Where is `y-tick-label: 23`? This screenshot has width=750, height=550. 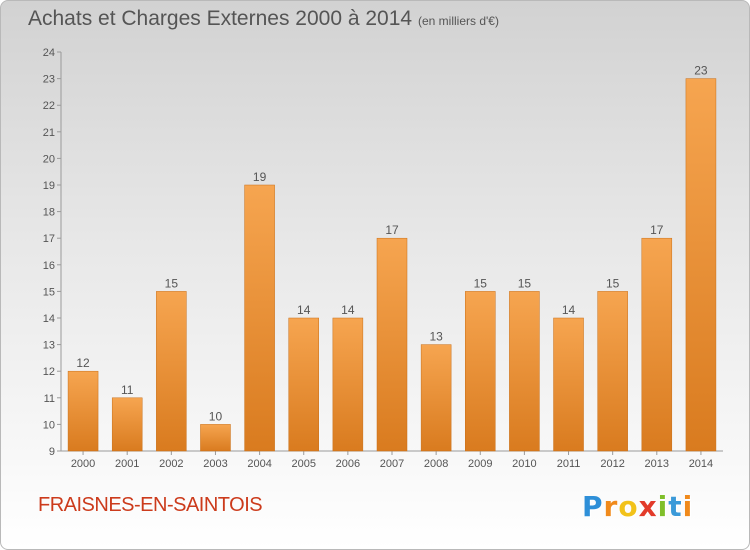
y-tick-label: 23 is located at coordinates (49, 80).